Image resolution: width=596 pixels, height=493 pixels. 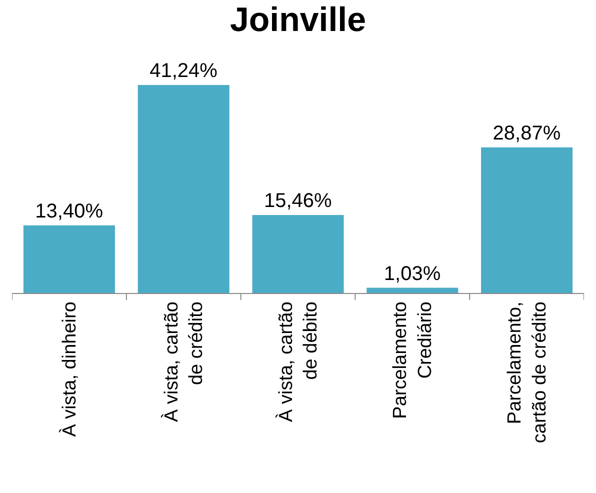 What do you see at coordinates (184, 362) in the screenshot?
I see `x-tick-label: À vista, cartão de crédito` at bounding box center [184, 362].